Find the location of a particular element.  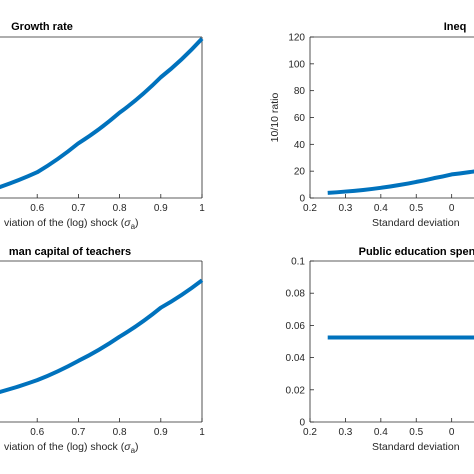

panel-title: man capital of teachers is located at coordinates (70, 252).